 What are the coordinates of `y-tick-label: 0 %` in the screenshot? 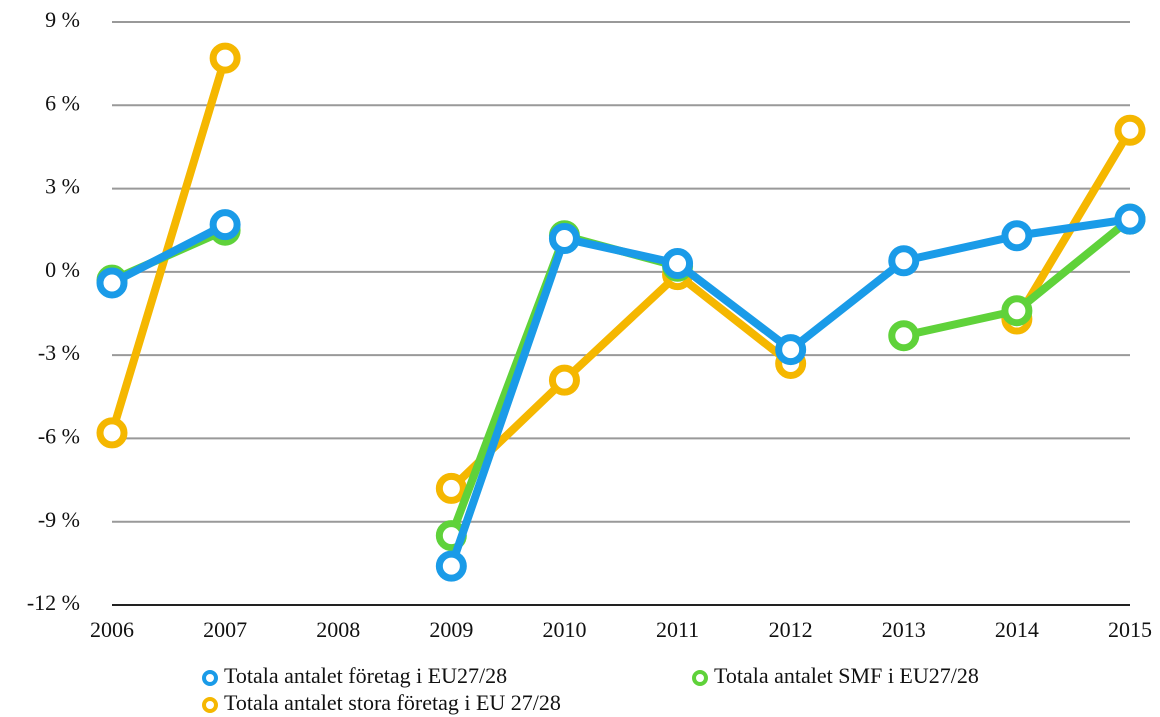 It's located at (62, 269).